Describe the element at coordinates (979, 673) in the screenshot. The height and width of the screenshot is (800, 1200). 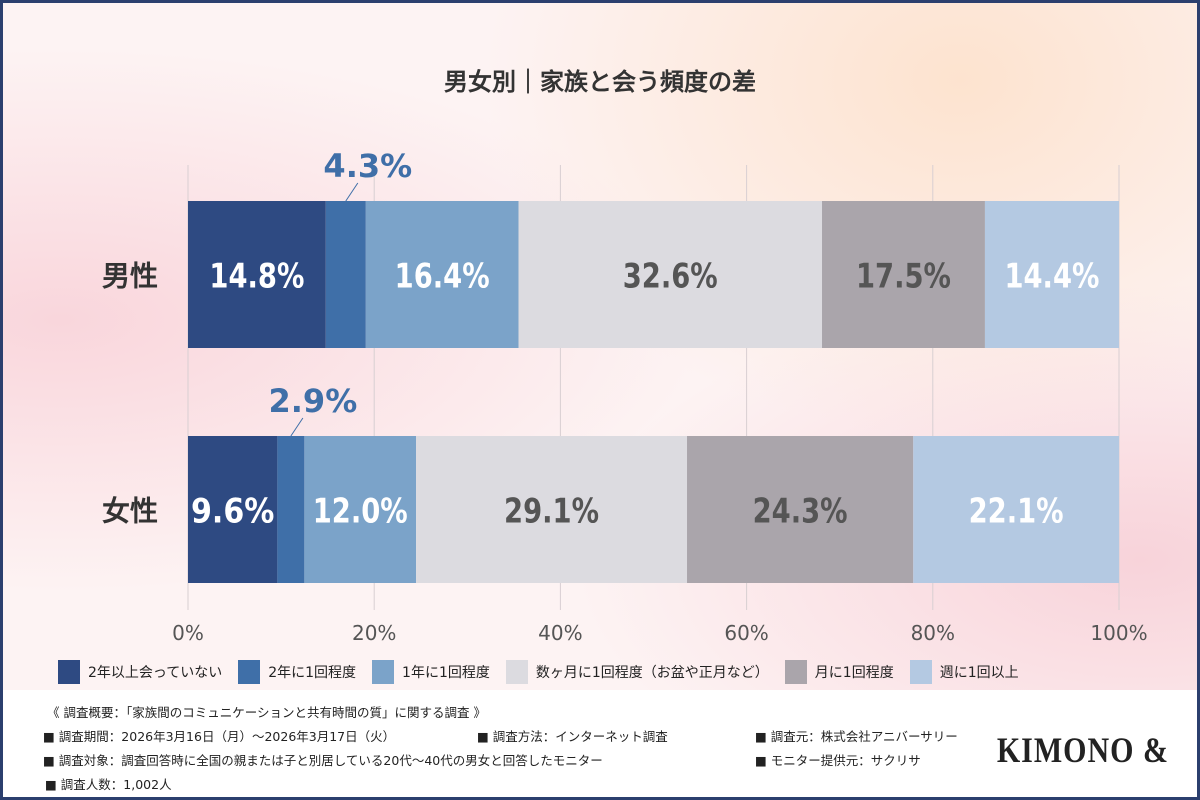
I see `legend-label: 週に1回以上` at that location.